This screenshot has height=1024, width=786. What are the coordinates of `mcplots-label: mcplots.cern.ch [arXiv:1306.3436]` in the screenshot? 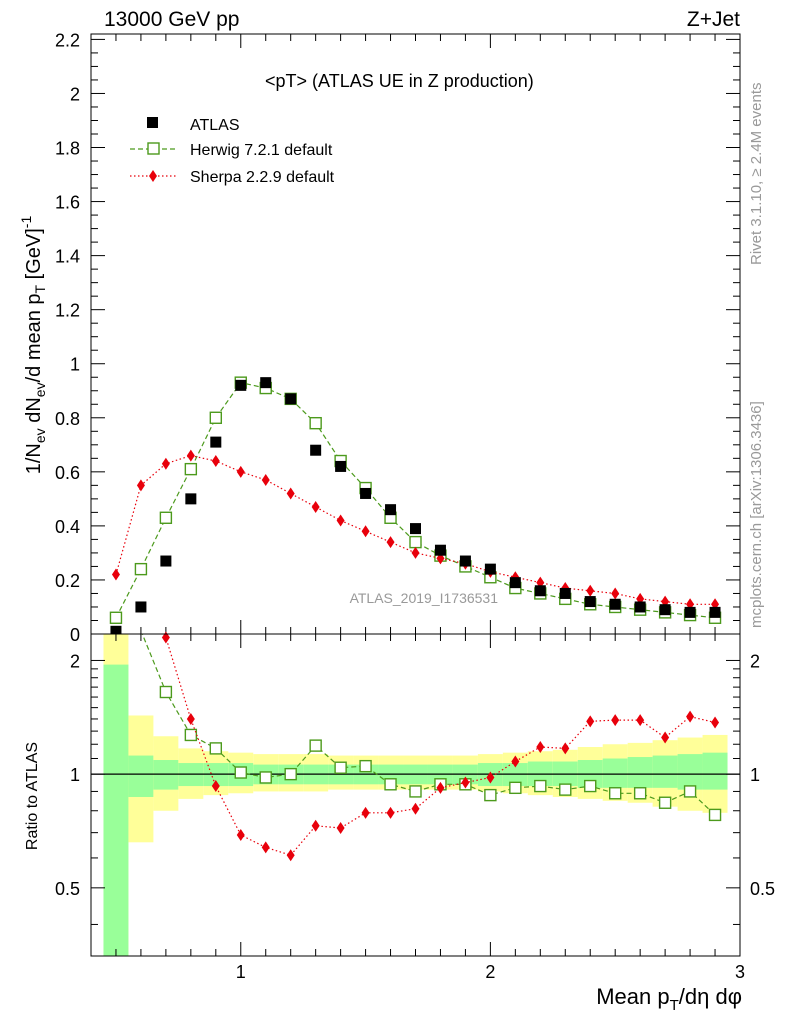 It's located at (756, 514).